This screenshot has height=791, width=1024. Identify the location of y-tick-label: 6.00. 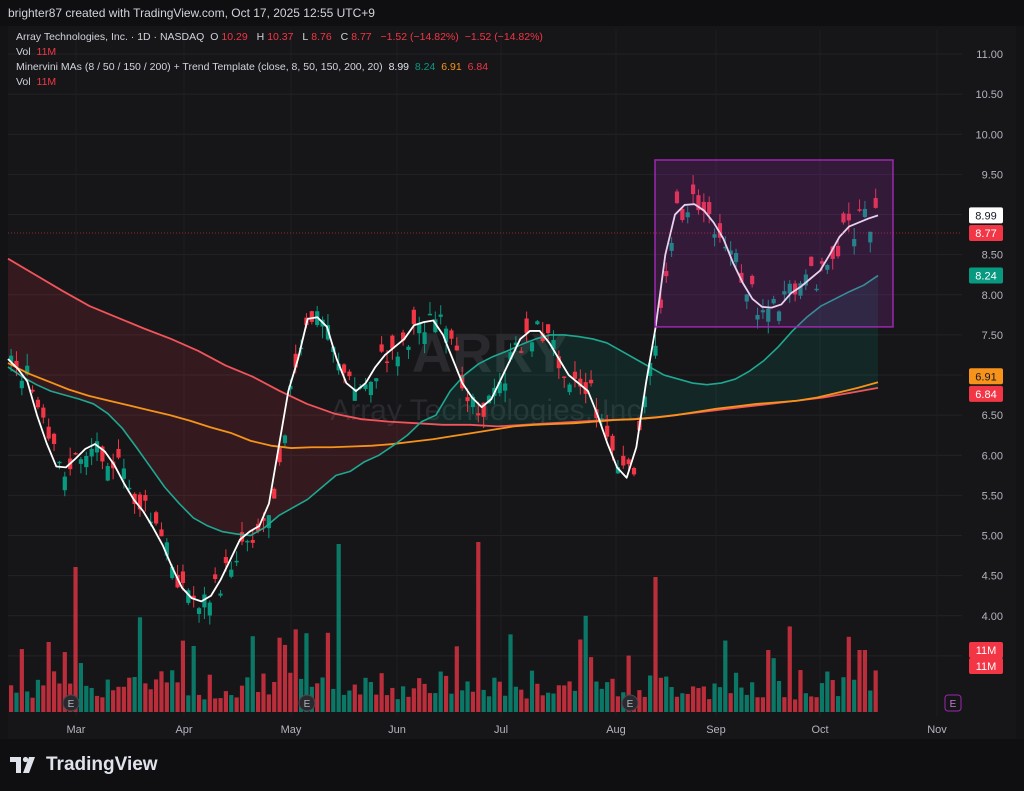
(992, 456).